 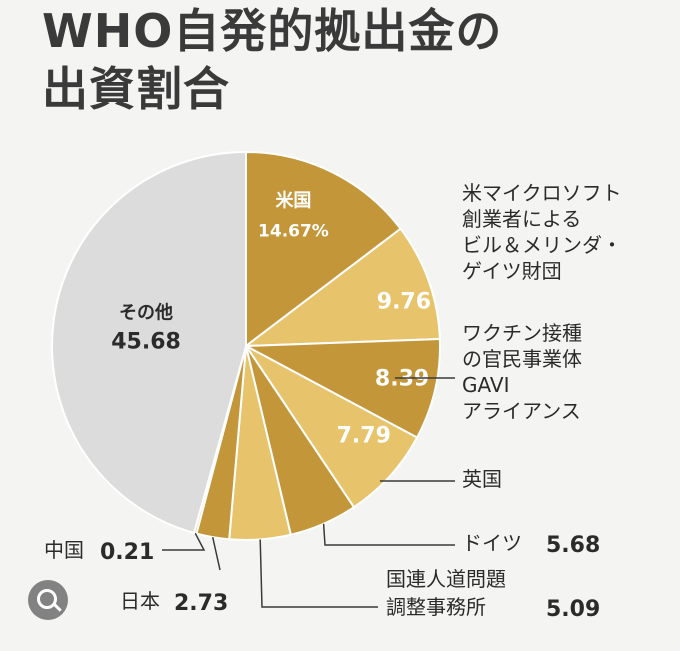 I want to click on slice-label-6-line-0: 日本, so click(x=140, y=601).